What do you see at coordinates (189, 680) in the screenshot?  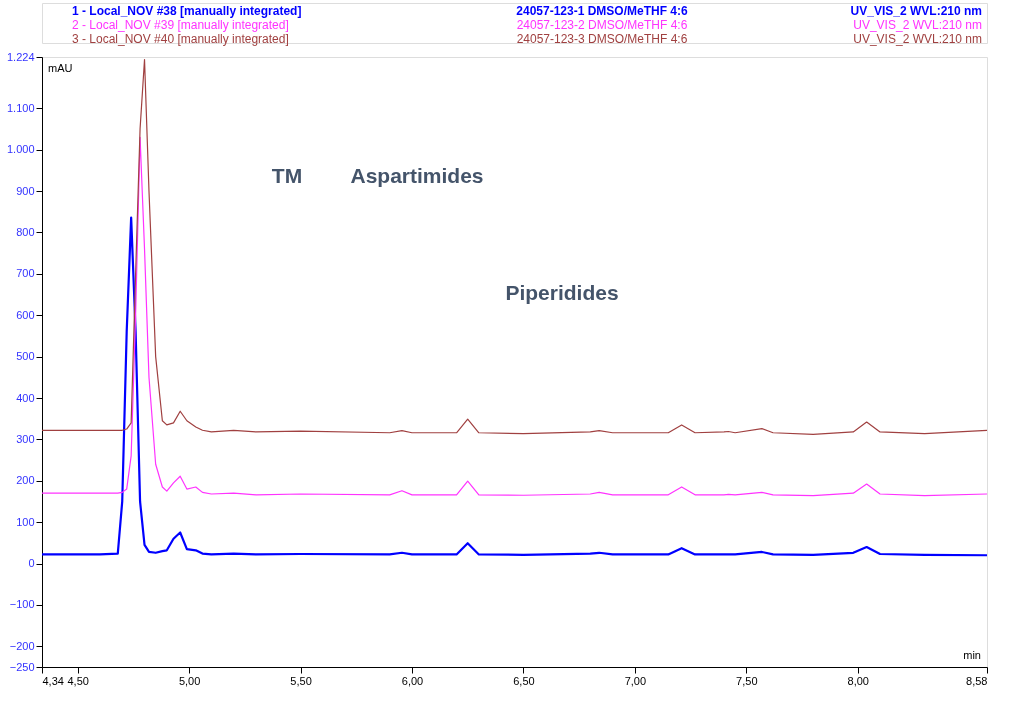 I see `x-tick-label: 5,00` at bounding box center [189, 680].